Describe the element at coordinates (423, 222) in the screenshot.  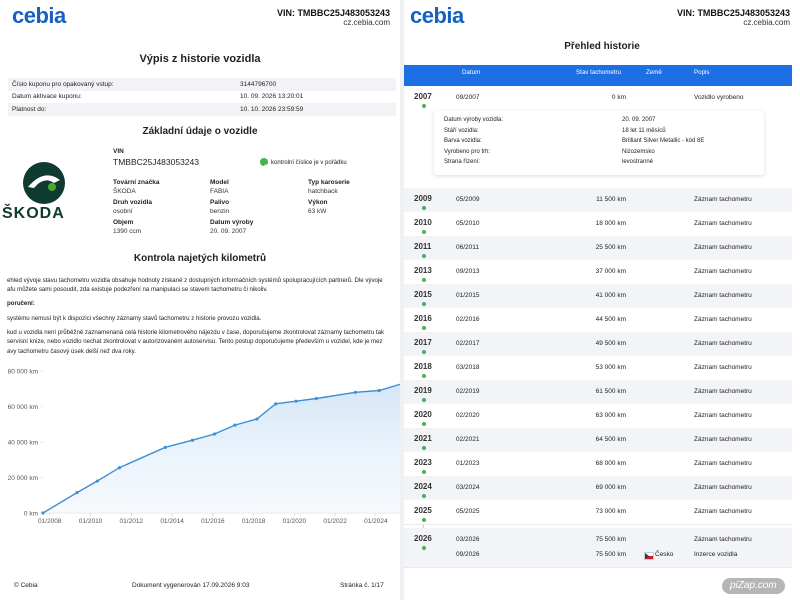
I see `year: 2010` at that location.